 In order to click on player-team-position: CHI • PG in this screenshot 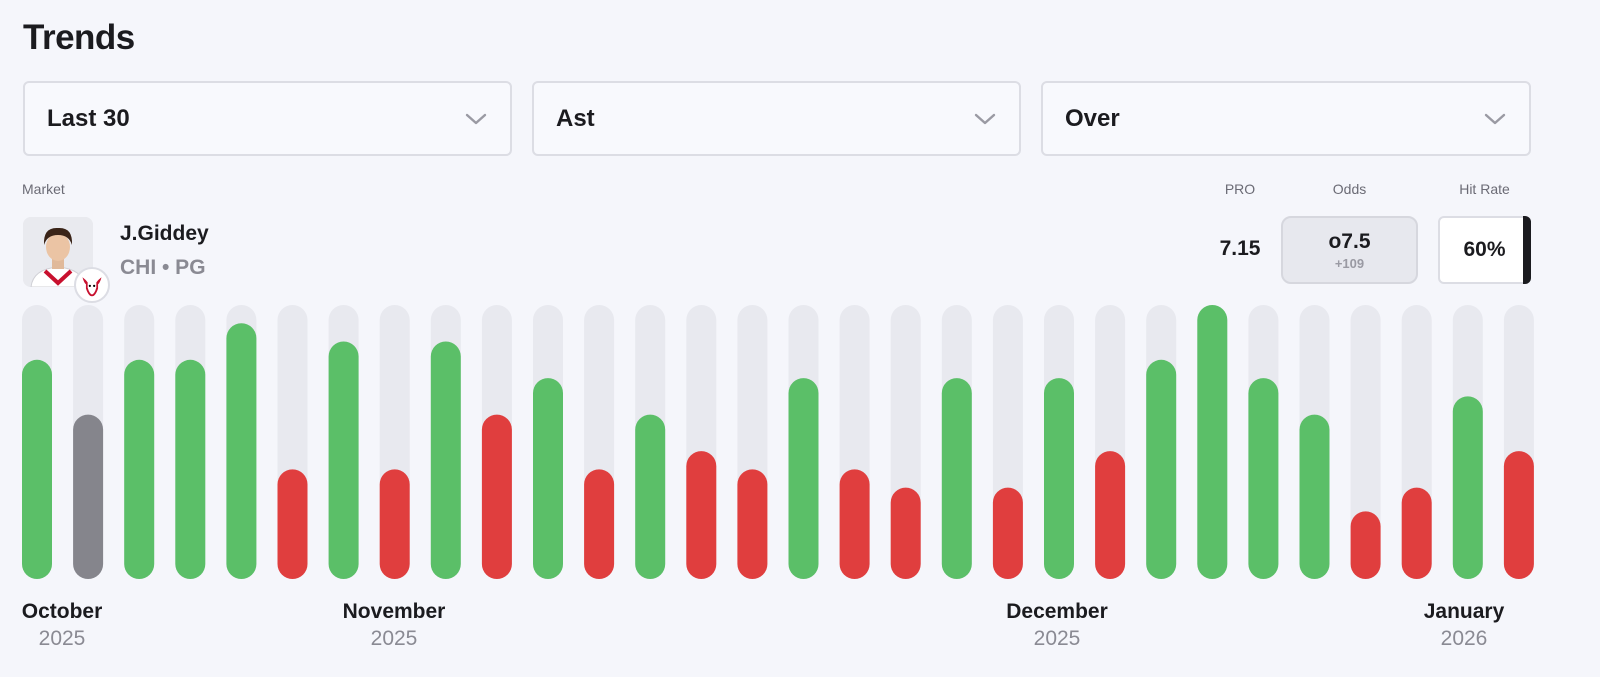, I will do `click(163, 267)`.